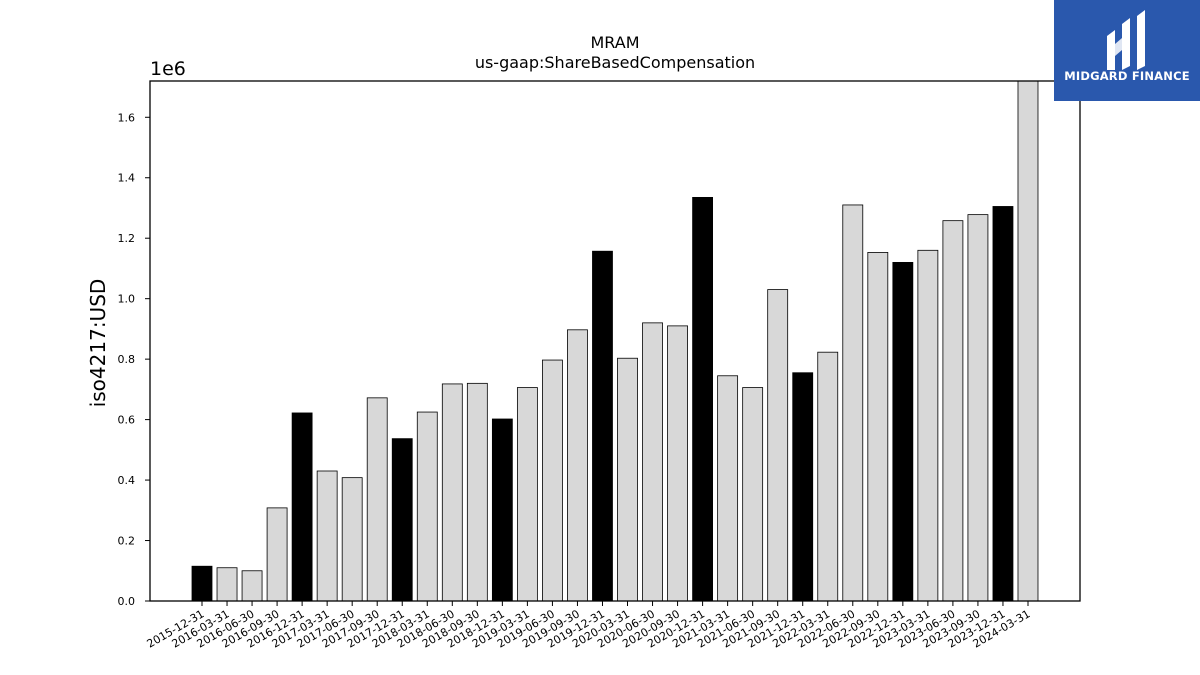 The height and width of the screenshot is (675, 1200). What do you see at coordinates (1127, 76) in the screenshot?
I see `logo-text: MIDGARD FINANCE` at bounding box center [1127, 76].